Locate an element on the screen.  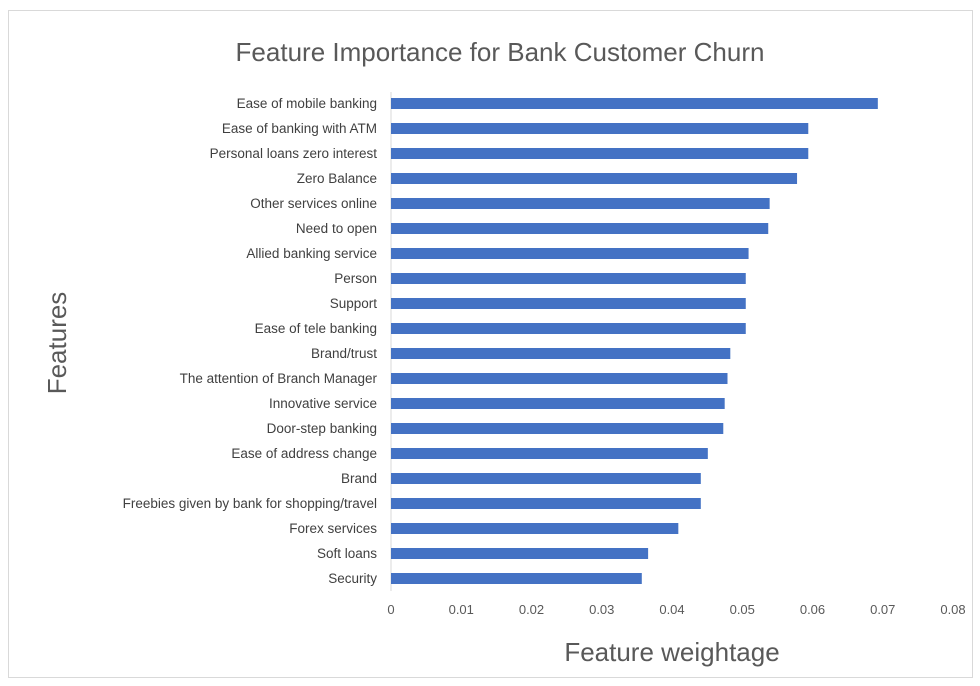
category-label-0: Ease of mobile banking is located at coordinates (307, 103).